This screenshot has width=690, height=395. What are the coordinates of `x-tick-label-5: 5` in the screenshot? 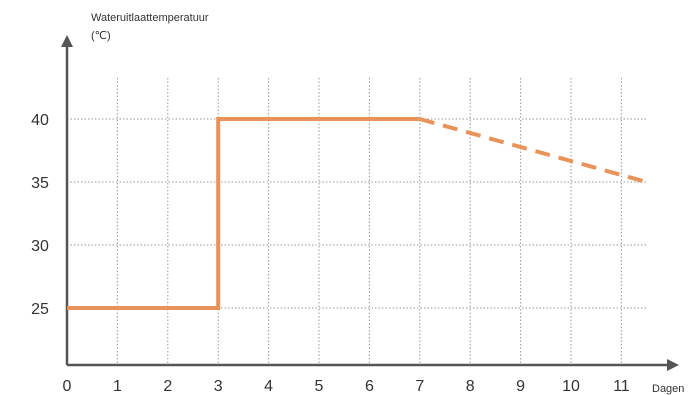 It's located at (319, 386).